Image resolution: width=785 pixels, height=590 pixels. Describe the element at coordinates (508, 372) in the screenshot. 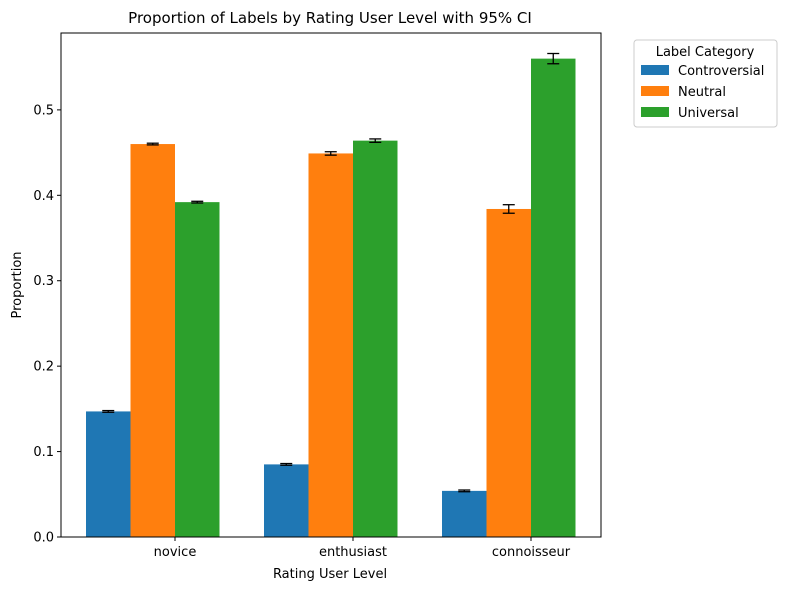

I see `bar-neutral-connoisseur` at that location.